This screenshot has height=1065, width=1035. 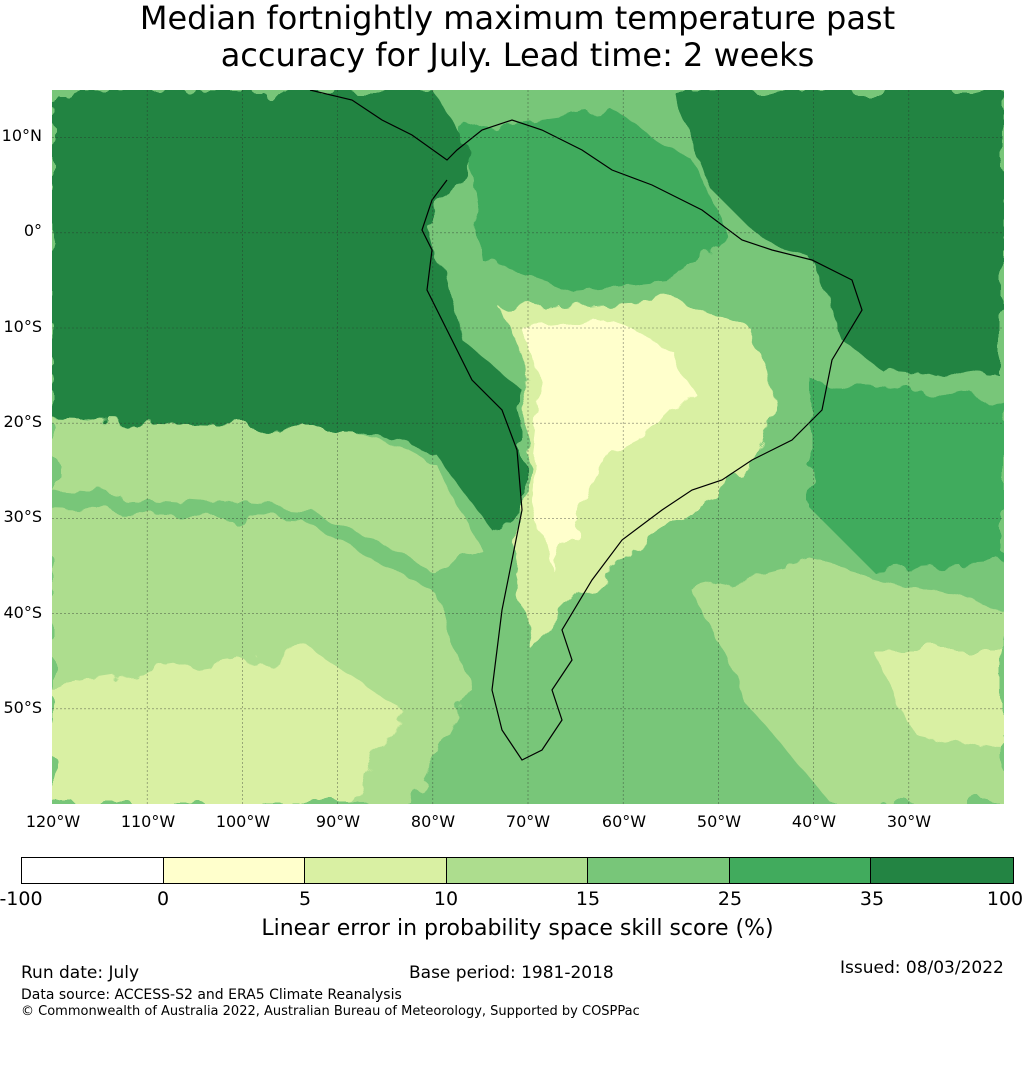 I want to click on region-west-mid, so click(x=267, y=495).